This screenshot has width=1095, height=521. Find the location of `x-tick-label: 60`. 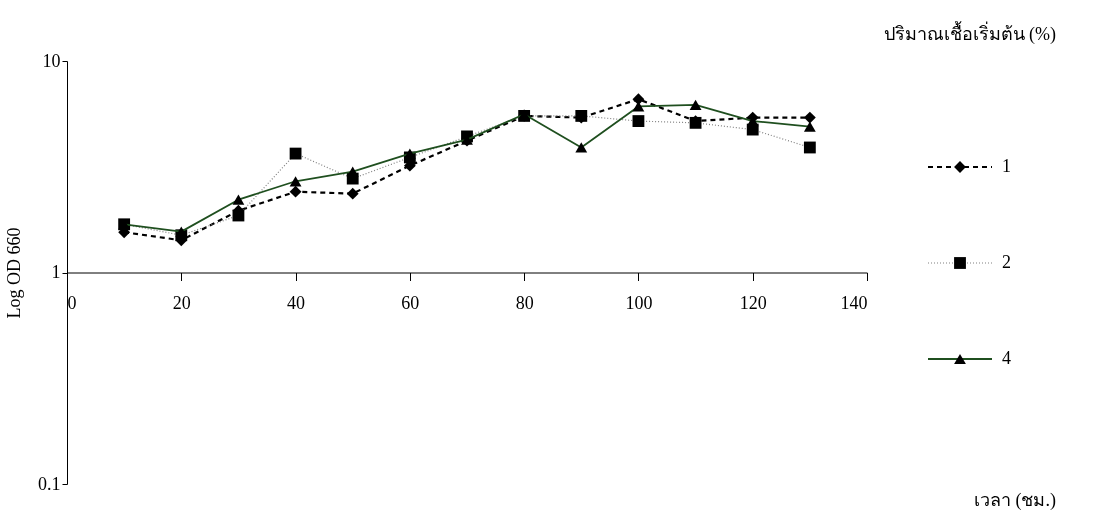

x-tick-label: 60 is located at coordinates (410, 303).